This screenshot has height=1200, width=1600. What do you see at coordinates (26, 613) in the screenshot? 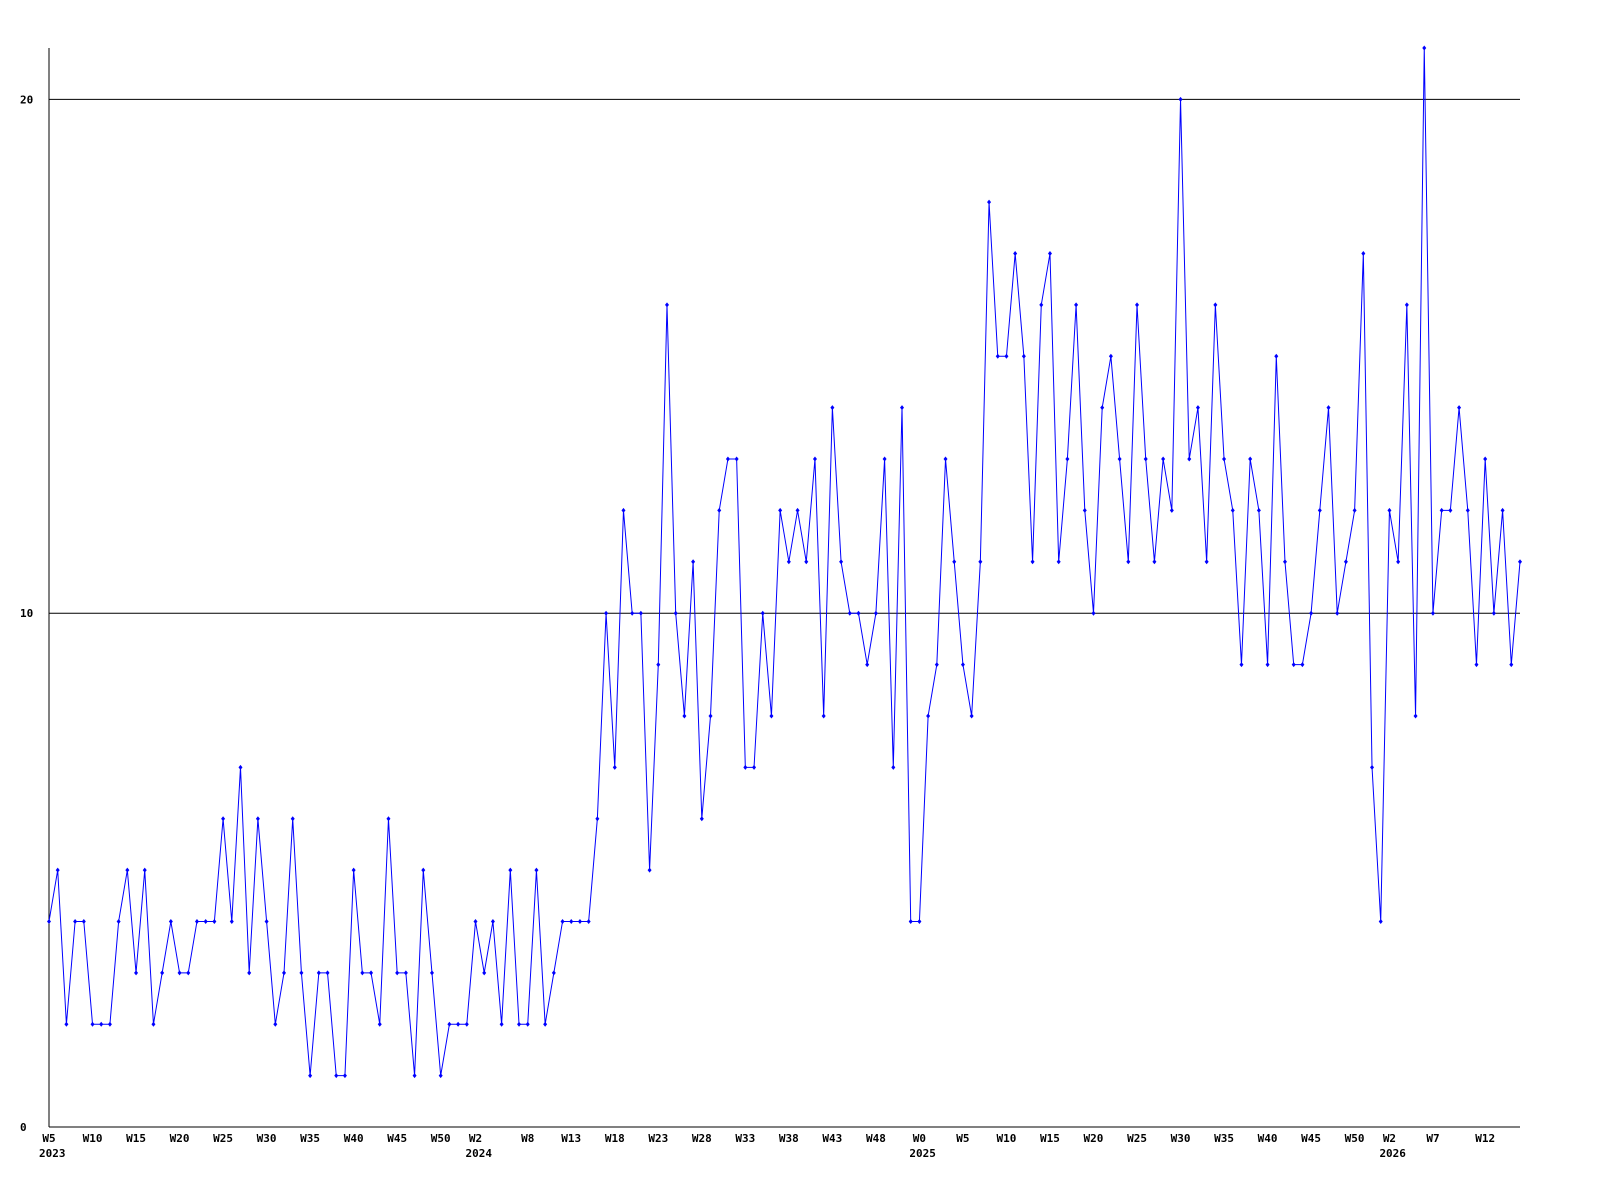
I see `y-tick-label: 10` at bounding box center [26, 613].